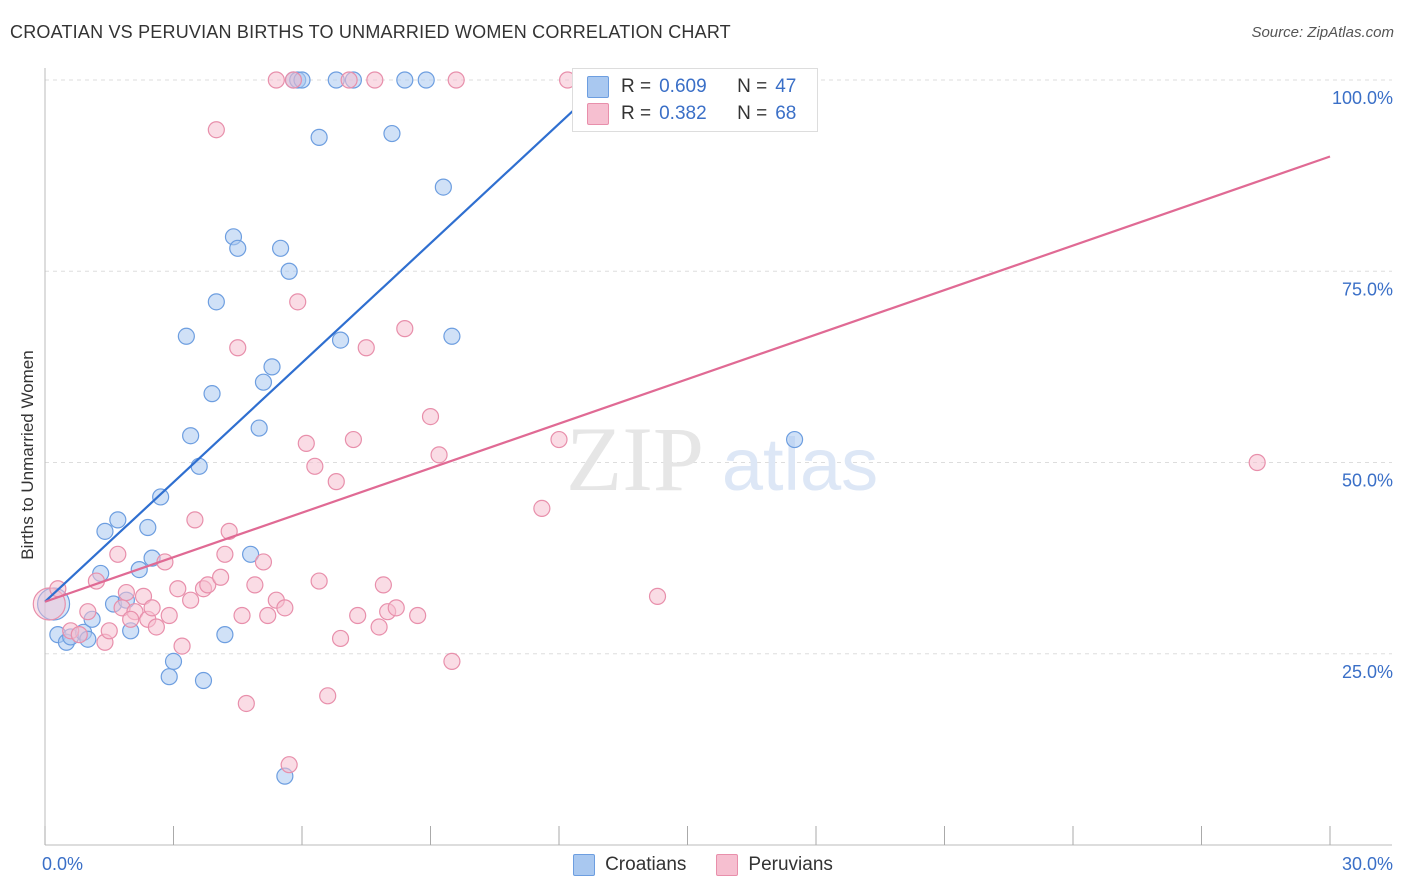 This screenshot has height=892, width=1406. Describe the element at coordinates (635, 459) in the screenshot. I see `watermark-zip: ZIP` at that location.